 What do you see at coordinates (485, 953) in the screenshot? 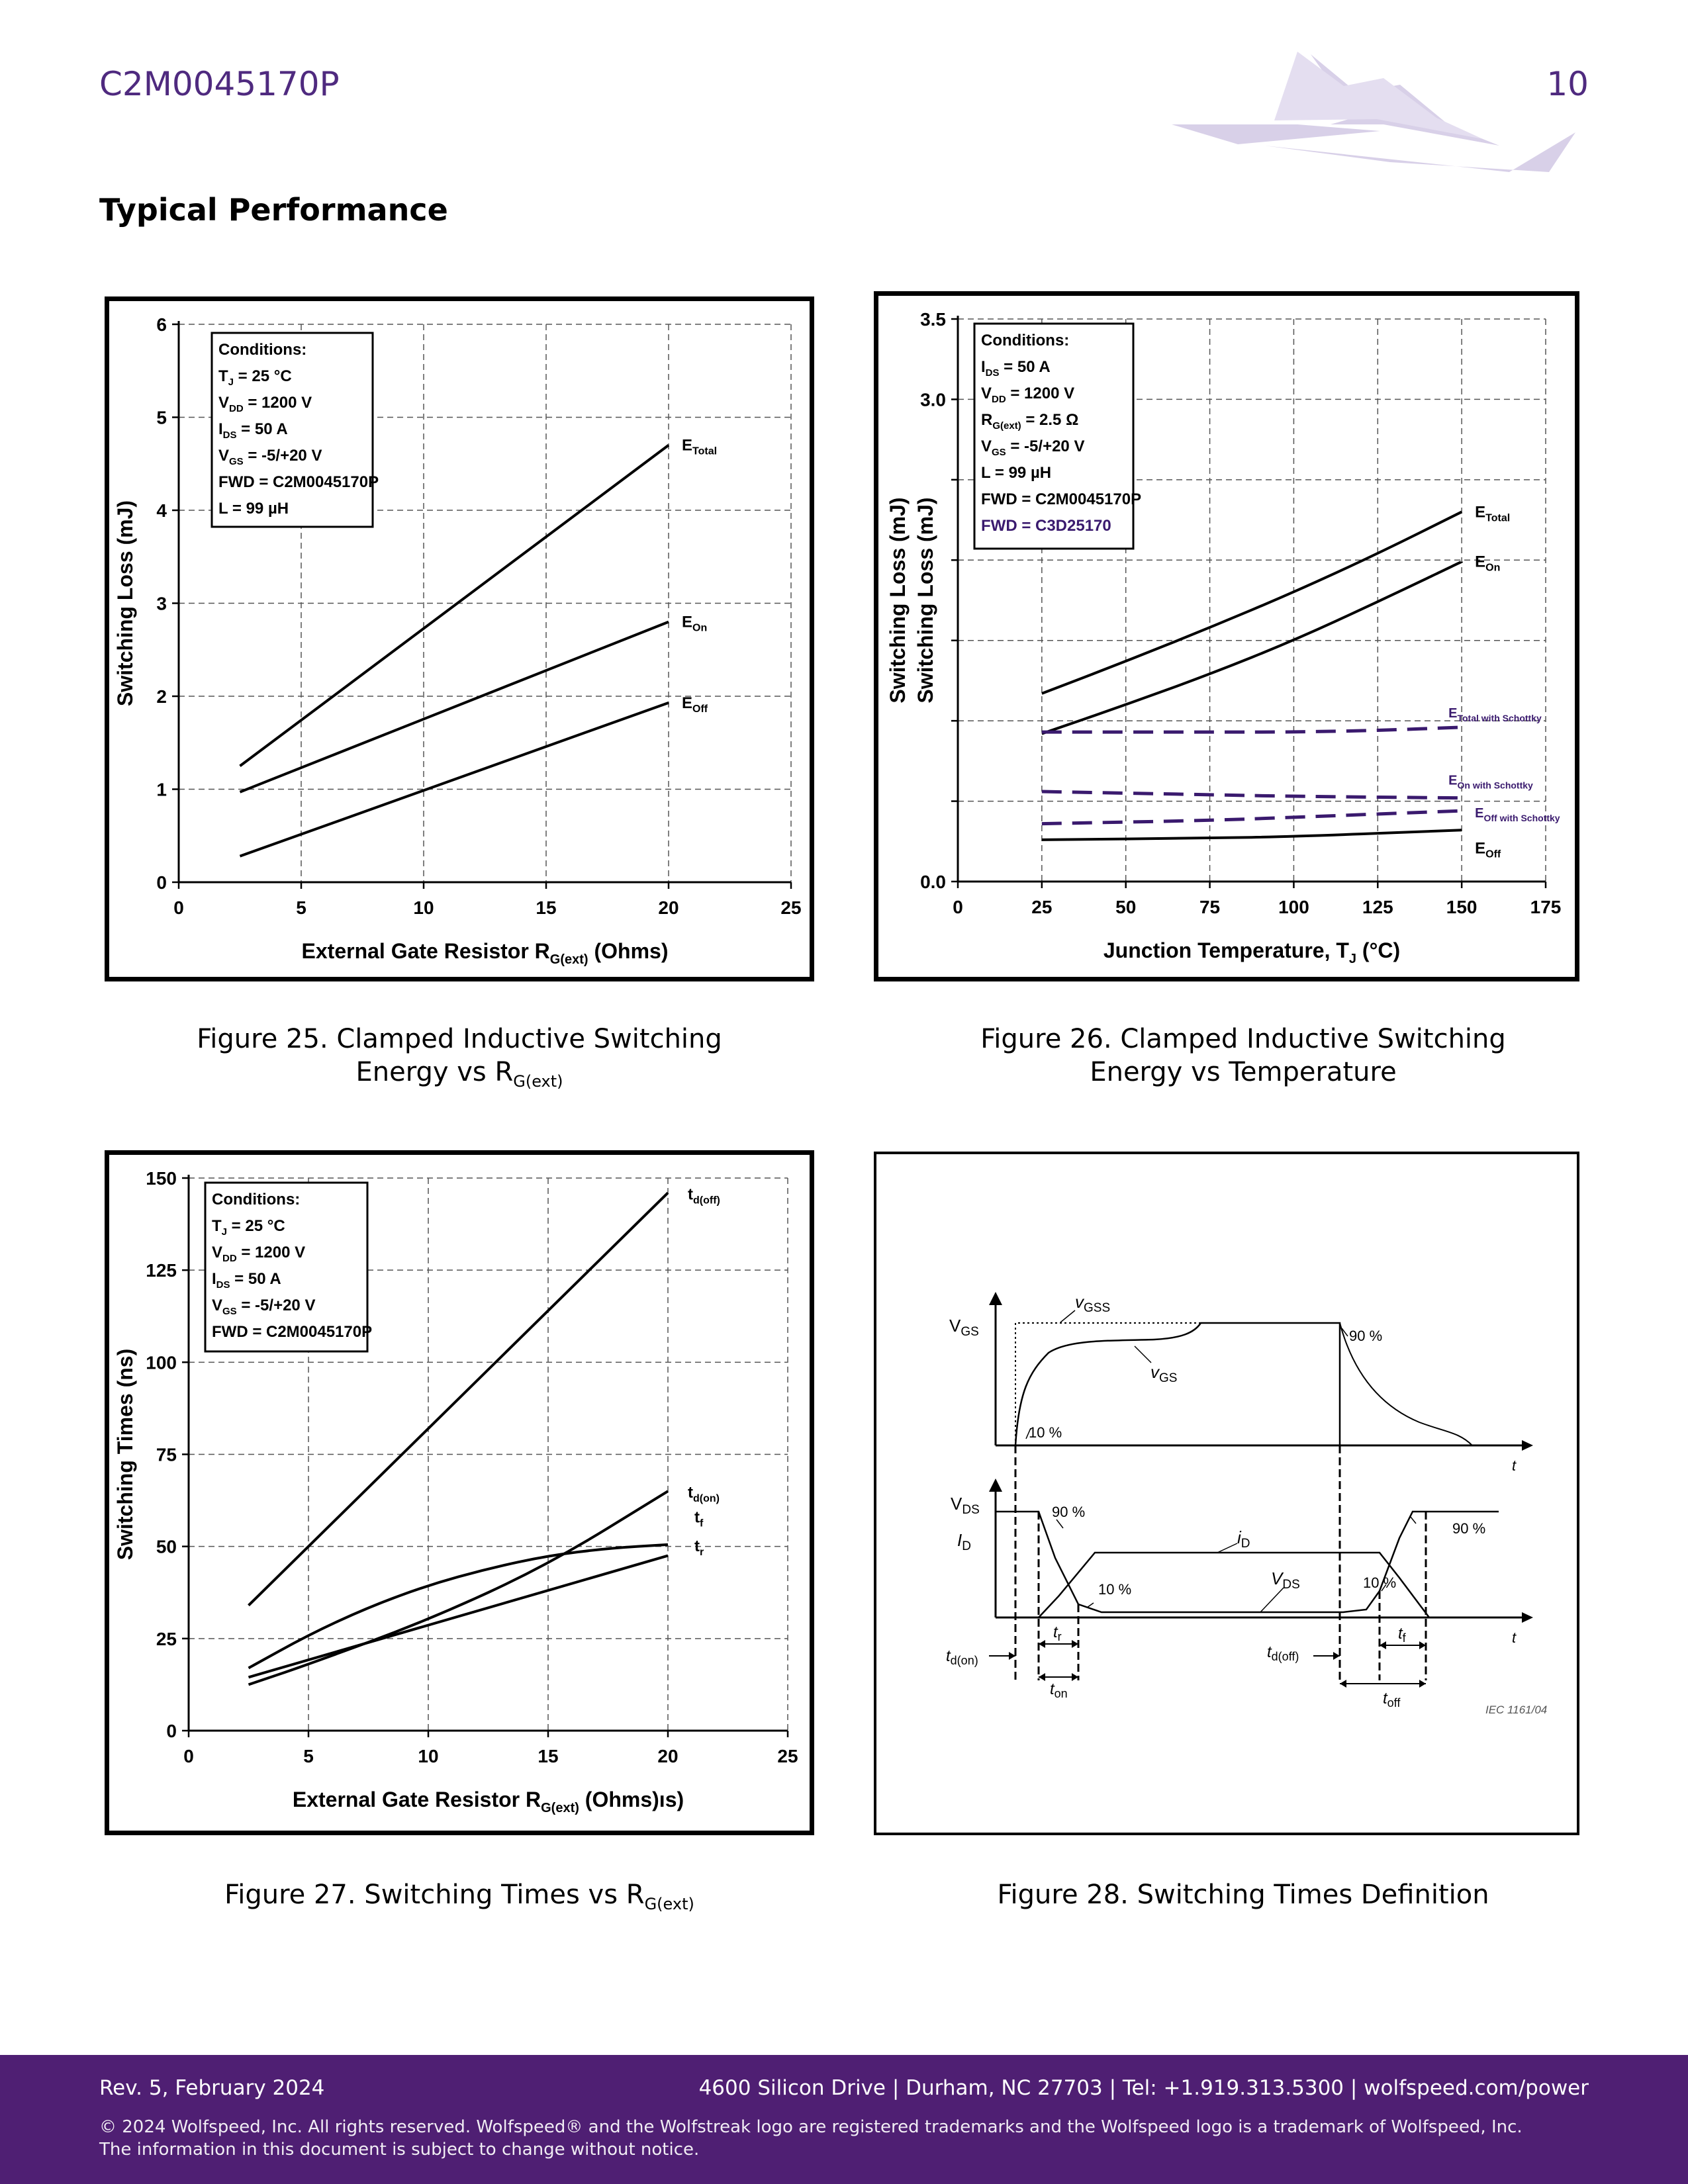
I see `x-axis-title: External Gate Resistor RG(ext) (Ohms)` at bounding box center [485, 953].